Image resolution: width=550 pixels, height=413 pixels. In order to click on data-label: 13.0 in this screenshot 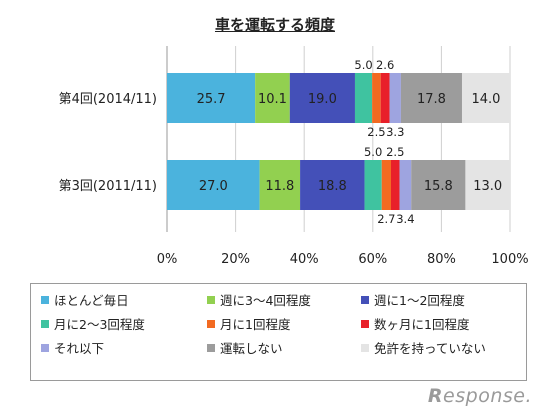, I will do `click(487, 186)`.